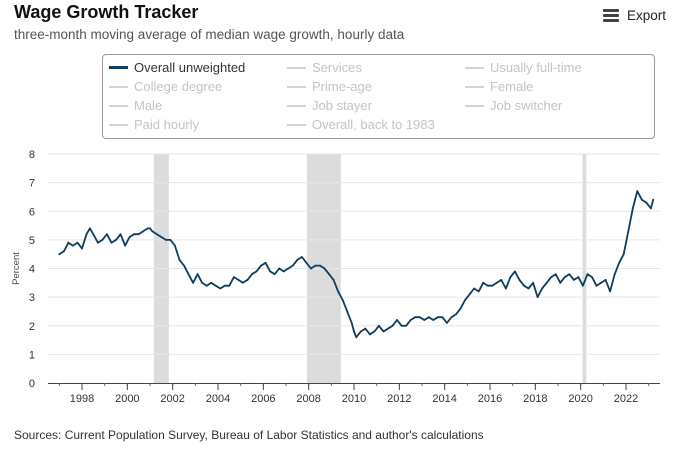 The width and height of the screenshot is (676, 452). Describe the element at coordinates (32, 155) in the screenshot. I see `y-tick-label: 8` at that location.